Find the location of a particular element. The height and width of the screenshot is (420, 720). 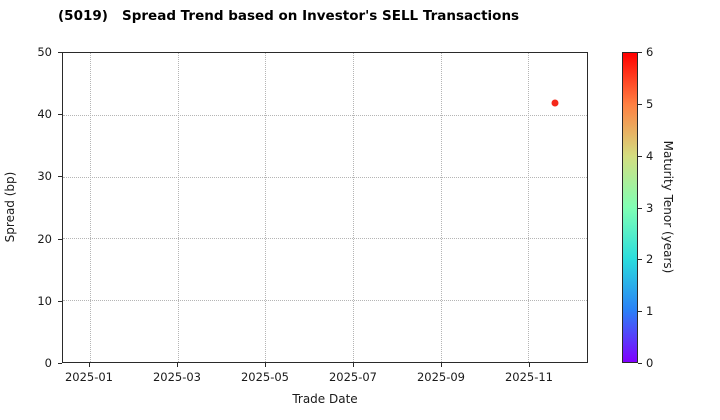

y-tick-label: 20 is located at coordinates (44, 238).